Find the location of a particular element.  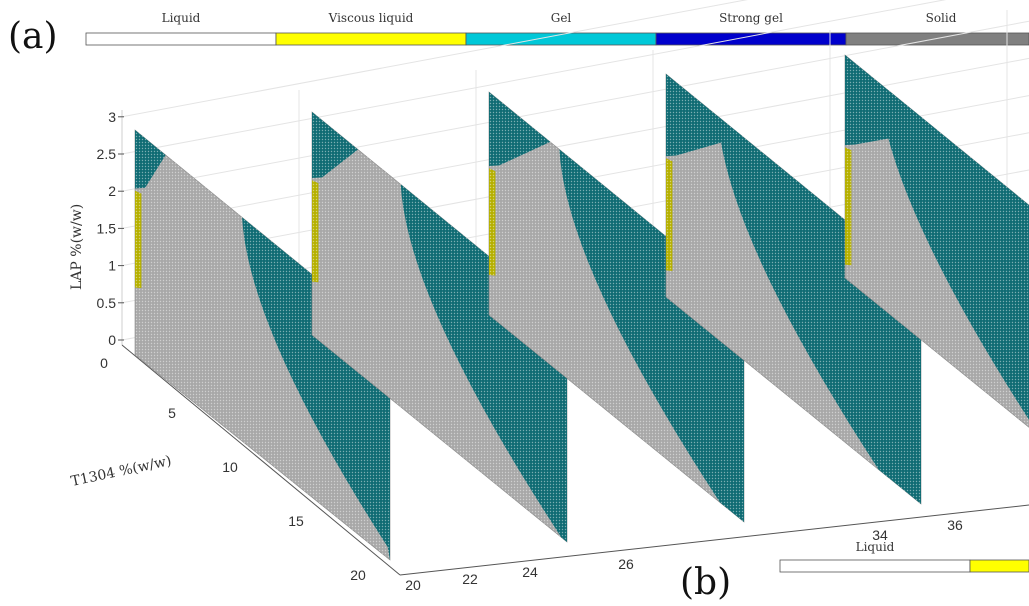

axis-edge-t1304 is located at coordinates (261, 460).